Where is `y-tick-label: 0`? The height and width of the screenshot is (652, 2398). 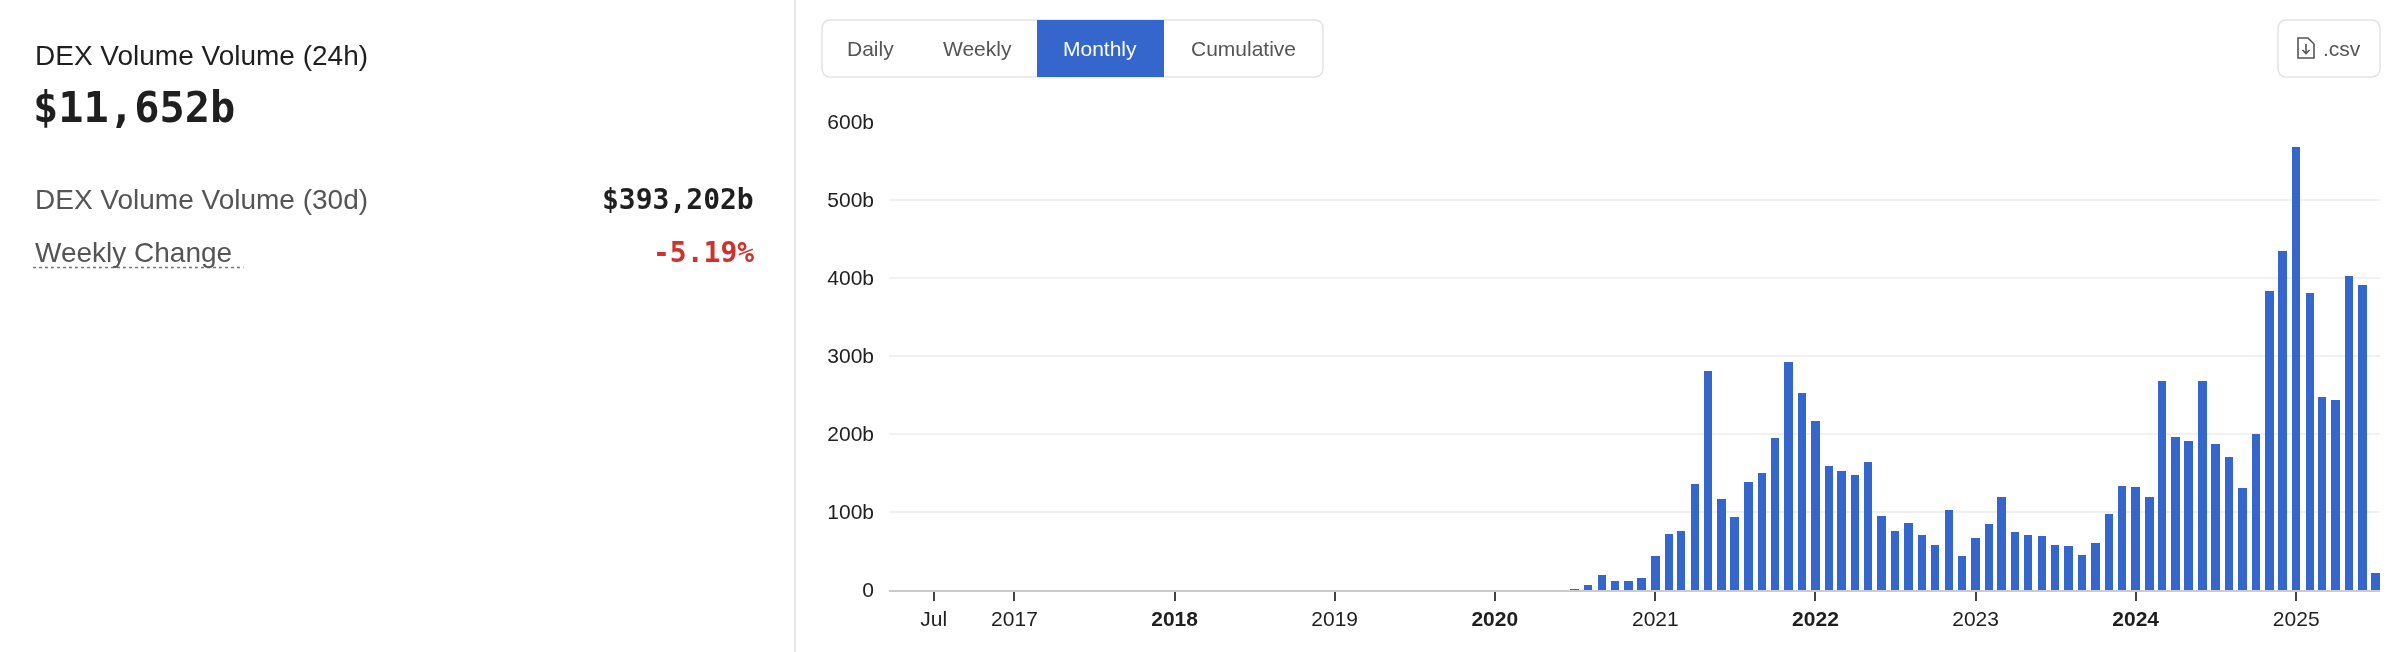 y-tick-label: 0 is located at coordinates (868, 590).